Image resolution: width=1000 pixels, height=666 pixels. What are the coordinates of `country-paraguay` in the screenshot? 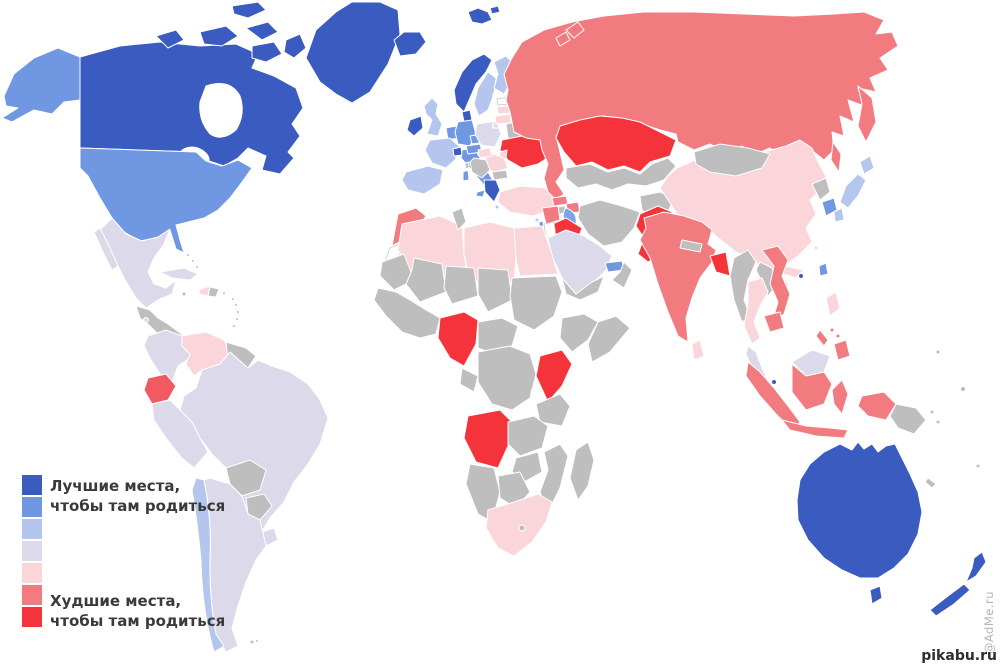 It's located at (259, 507).